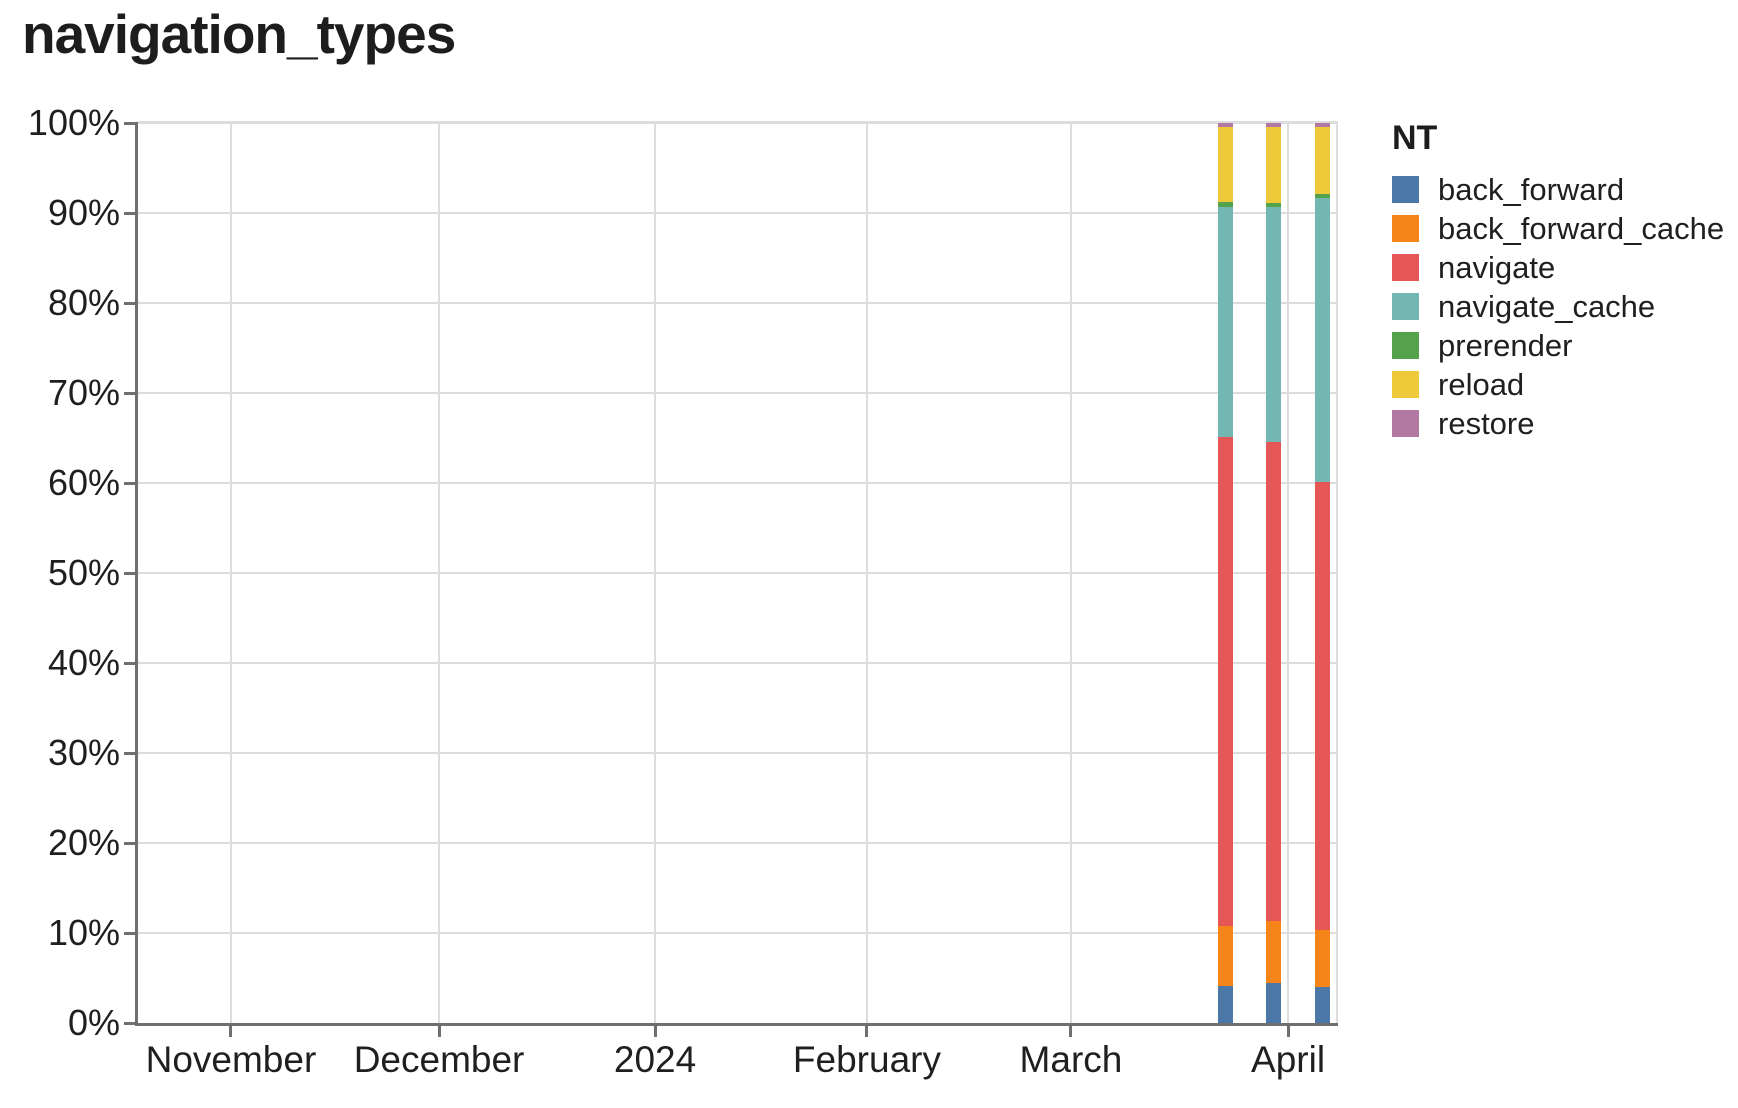  I want to click on legend-item-label: navigate_cache, so click(1547, 306).